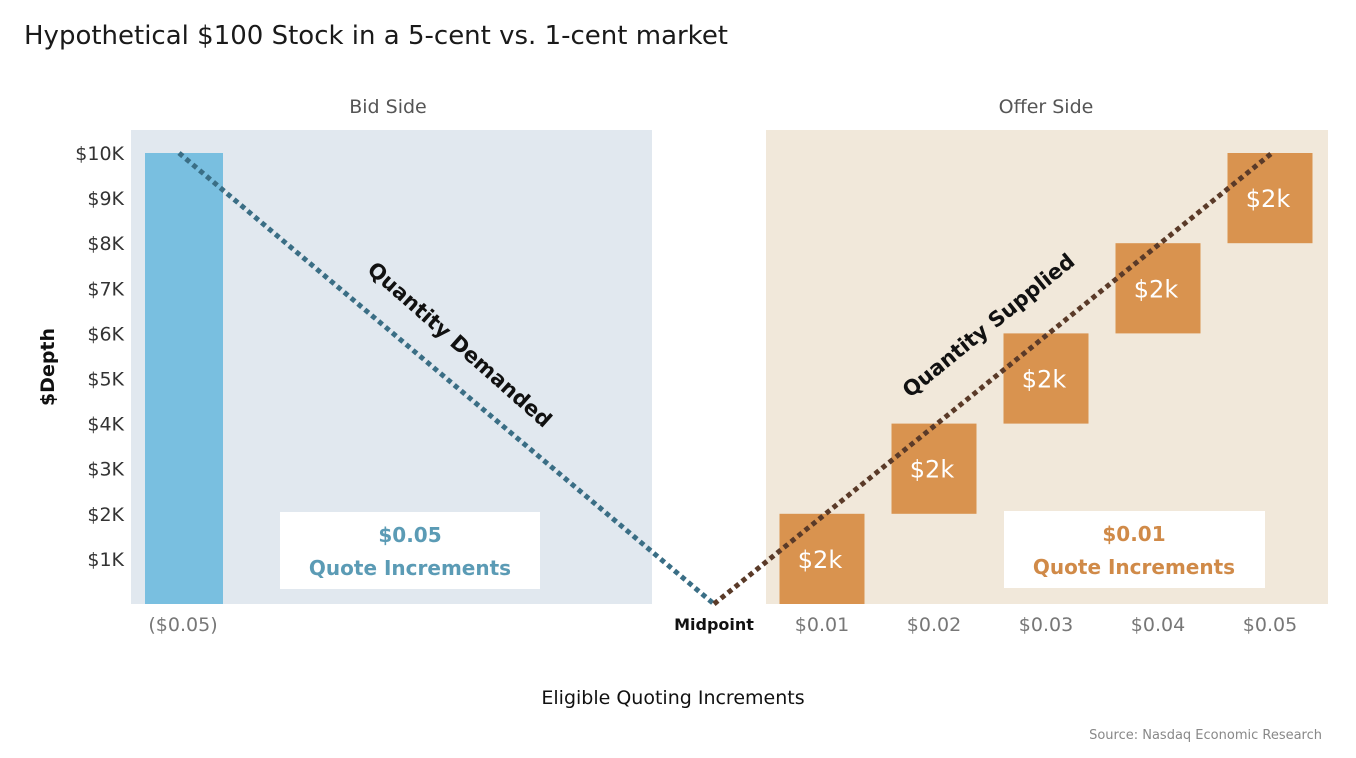 The height and width of the screenshot is (758, 1356). Describe the element at coordinates (105, 425) in the screenshot. I see `y-tick-label: $4K` at that location.